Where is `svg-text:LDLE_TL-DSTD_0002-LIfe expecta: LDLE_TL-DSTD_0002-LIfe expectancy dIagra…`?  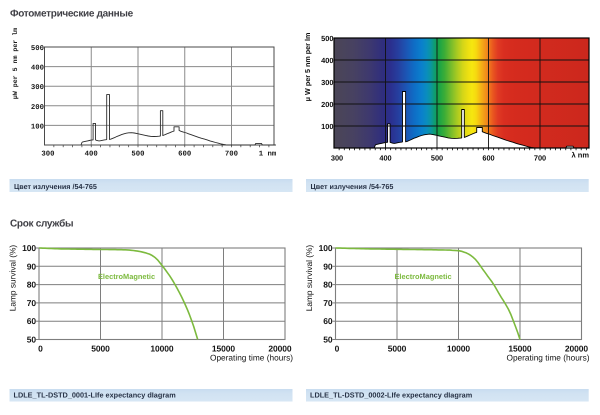 svg-text:LDLE_TL-DSTD_0002-LIfe expecta: LDLE_TL-DSTD_0002-LIfe expectancy dIagra… is located at coordinates (391, 395).